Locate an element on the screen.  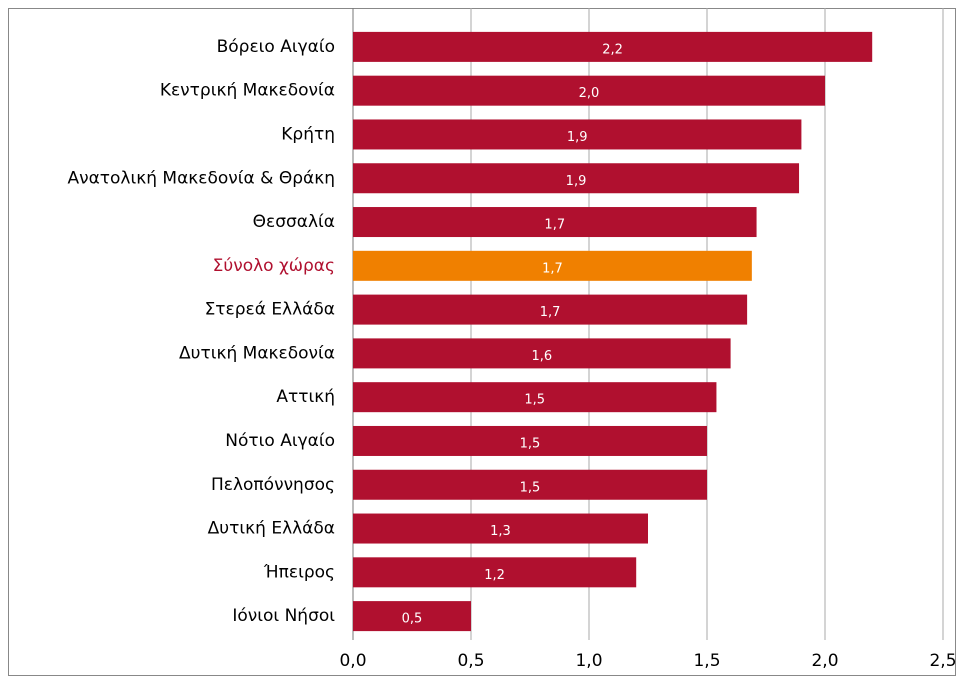
category-label: Θεσσαλία is located at coordinates (294, 222).